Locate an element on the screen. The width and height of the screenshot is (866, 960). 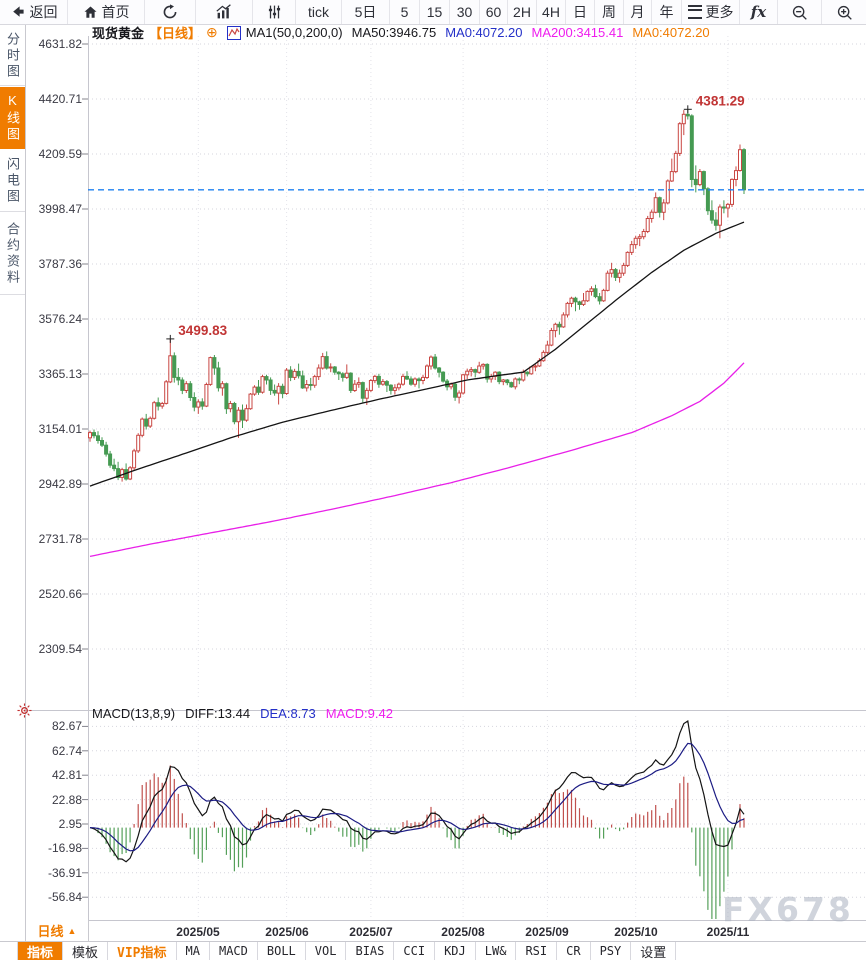
tab-BIAS: BIAS is located at coordinates (370, 951).